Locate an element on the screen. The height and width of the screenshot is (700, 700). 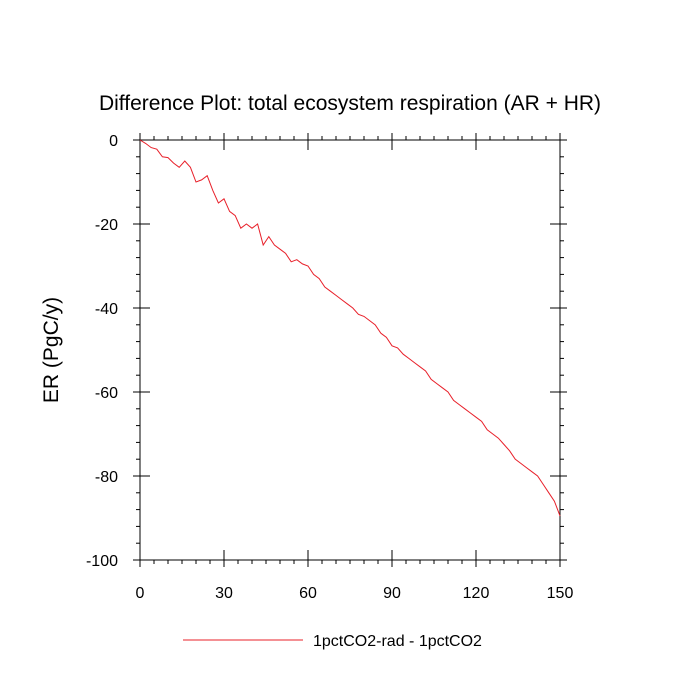
x-tick-label: 90 is located at coordinates (392, 593).